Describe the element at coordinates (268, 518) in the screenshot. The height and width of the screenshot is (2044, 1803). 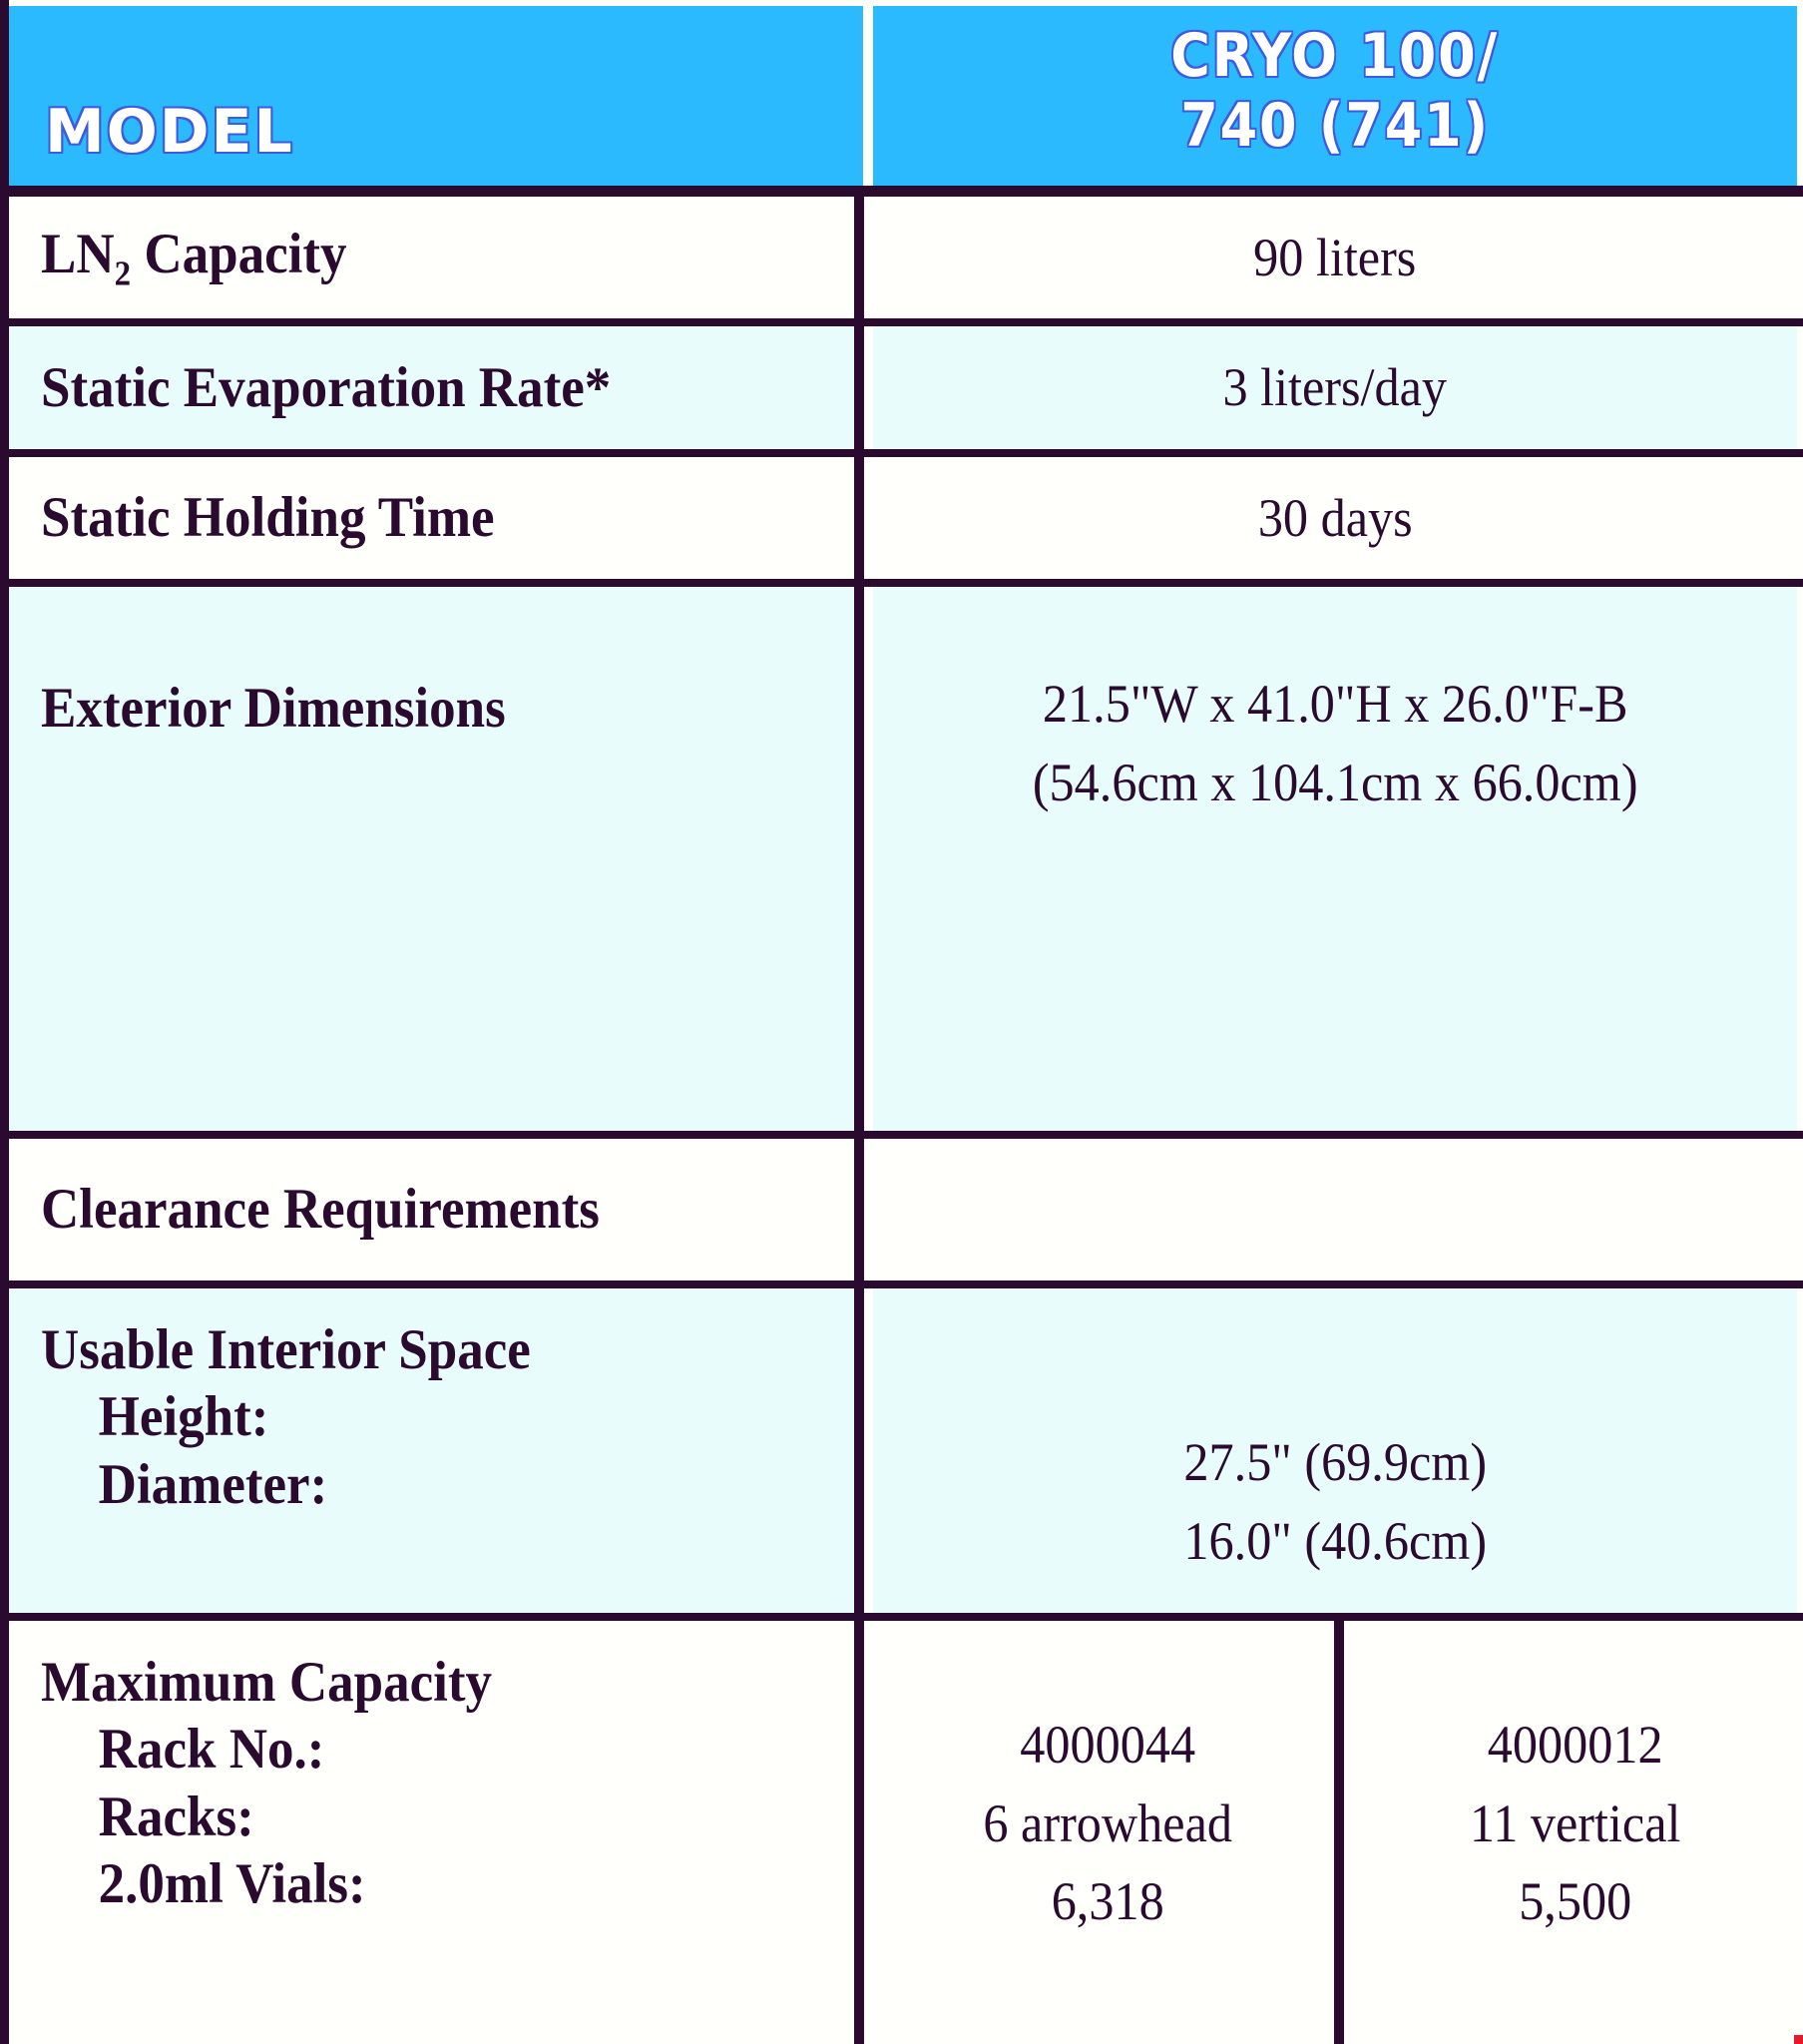
I see `label-static-holding-time: Static Holding Time` at that location.